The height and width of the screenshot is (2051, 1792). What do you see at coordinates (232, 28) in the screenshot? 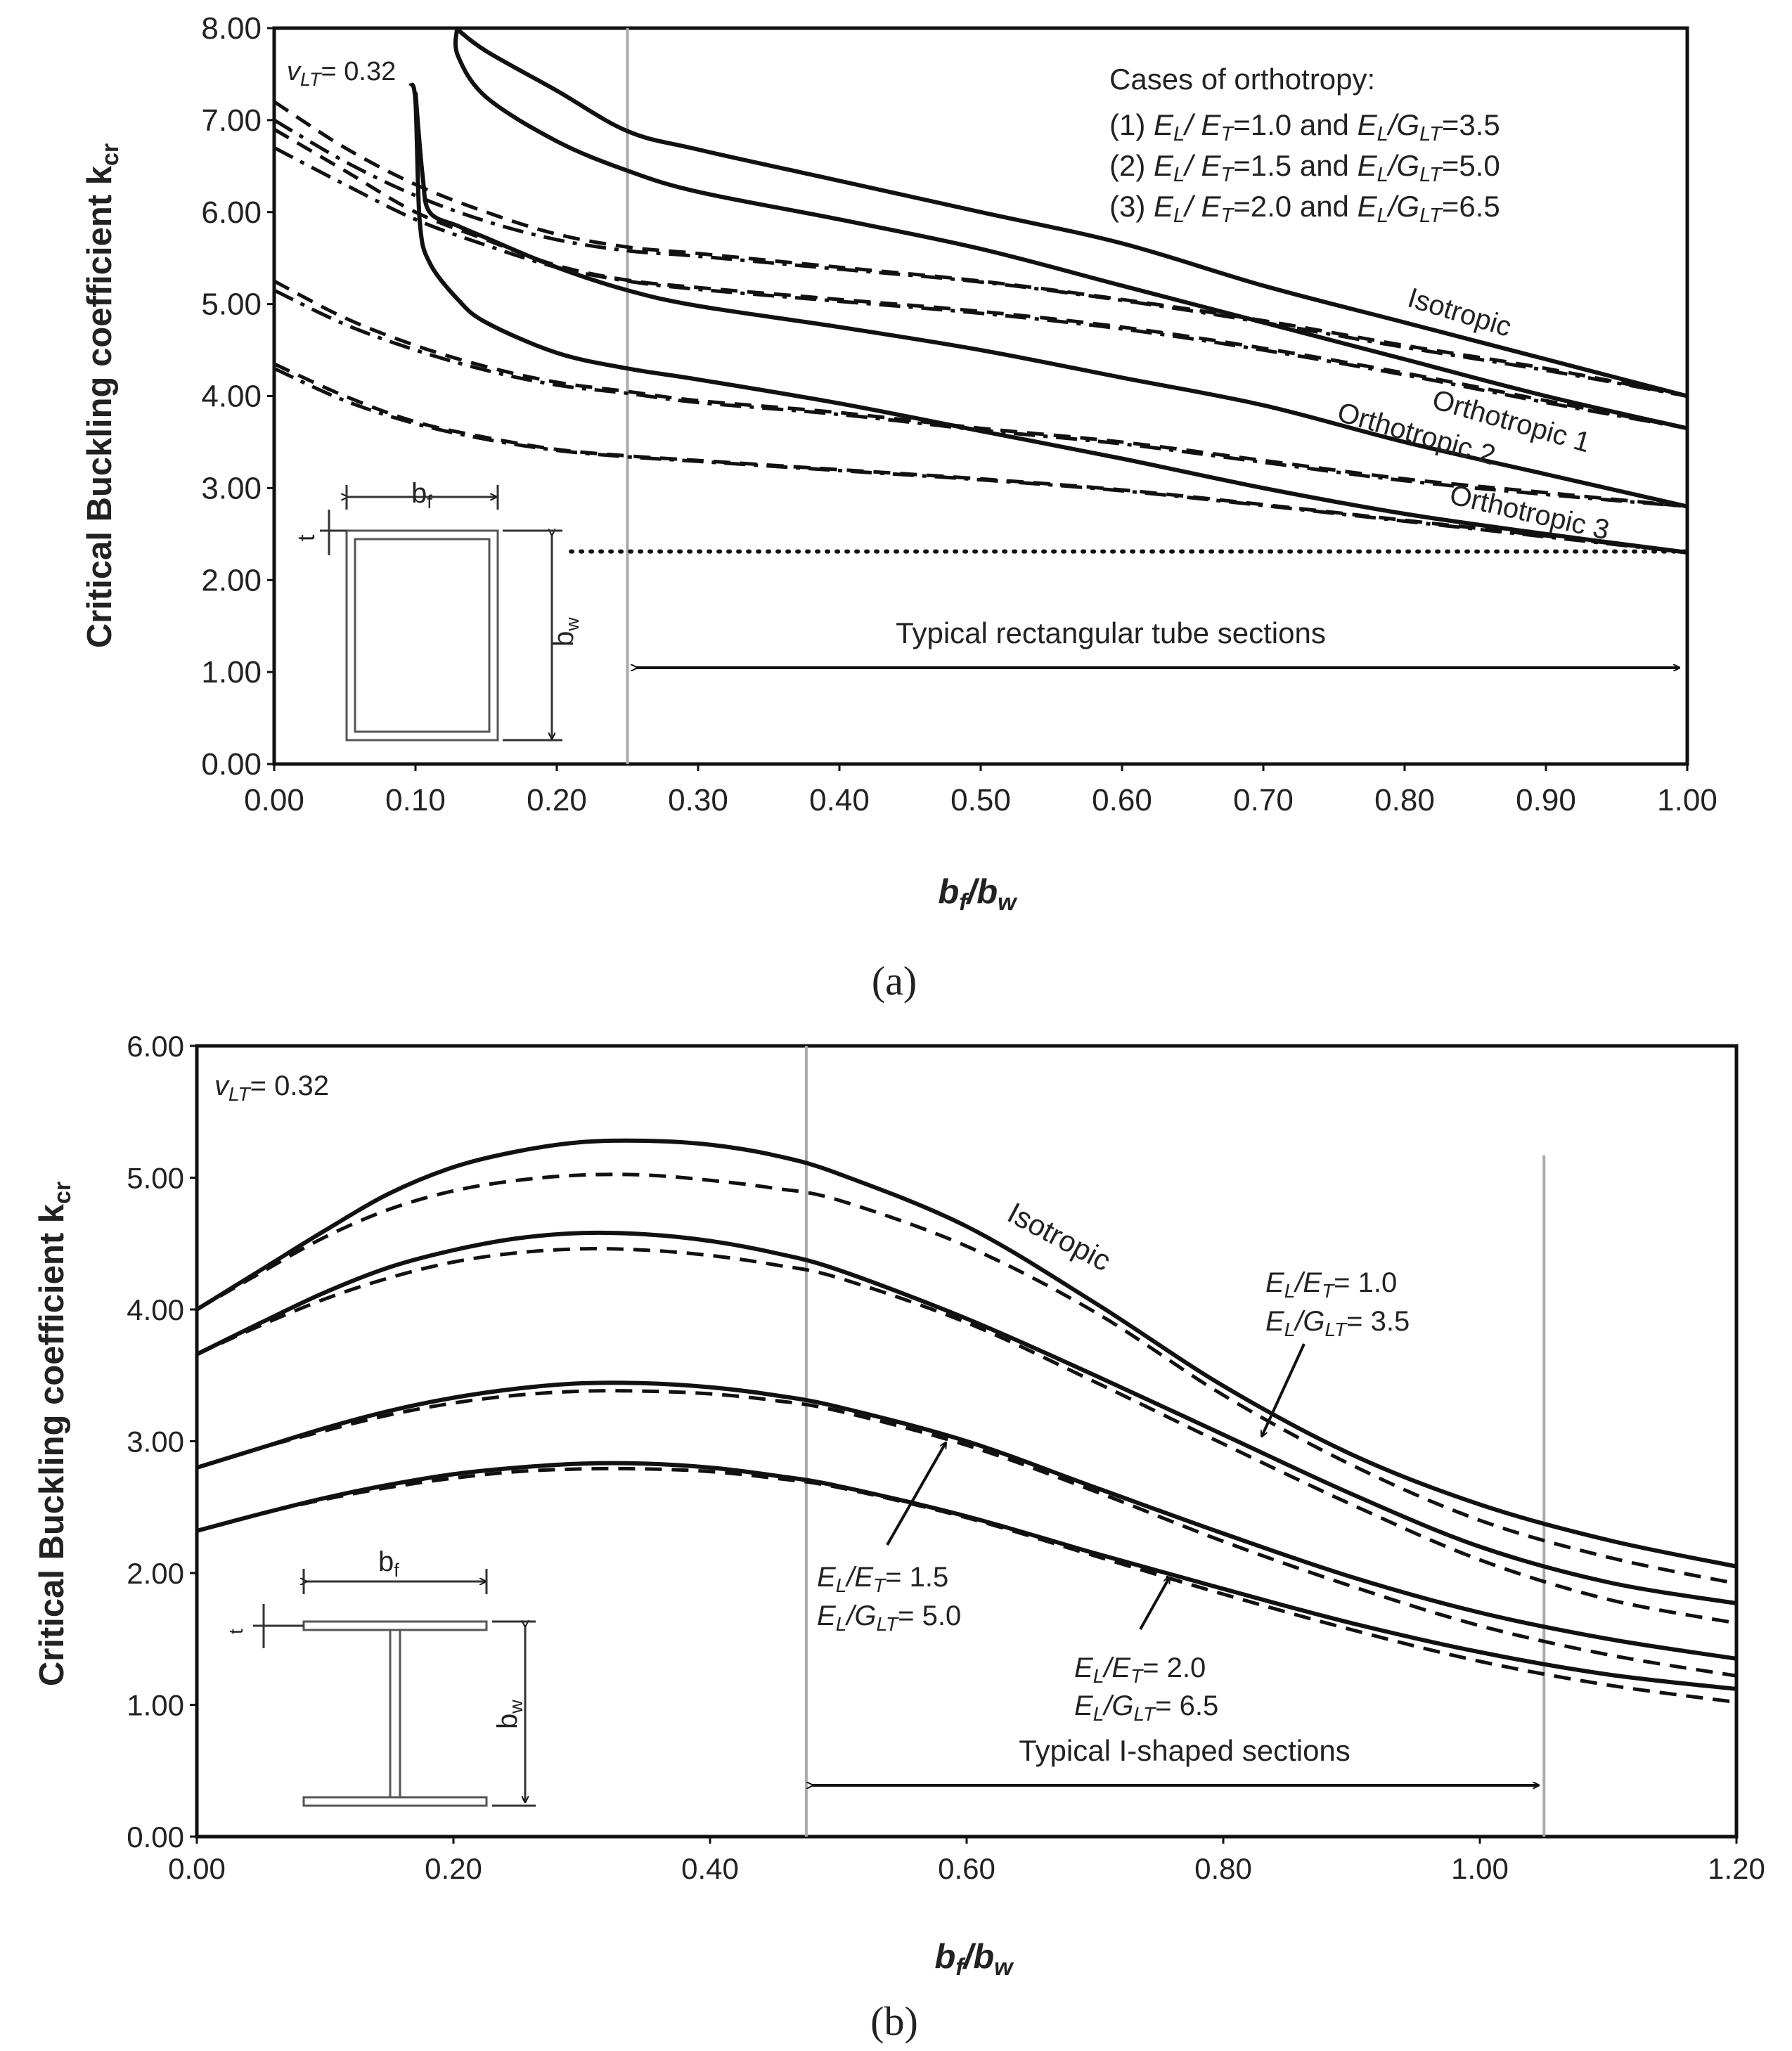
I see `y-tick-label: 8.00` at bounding box center [232, 28].